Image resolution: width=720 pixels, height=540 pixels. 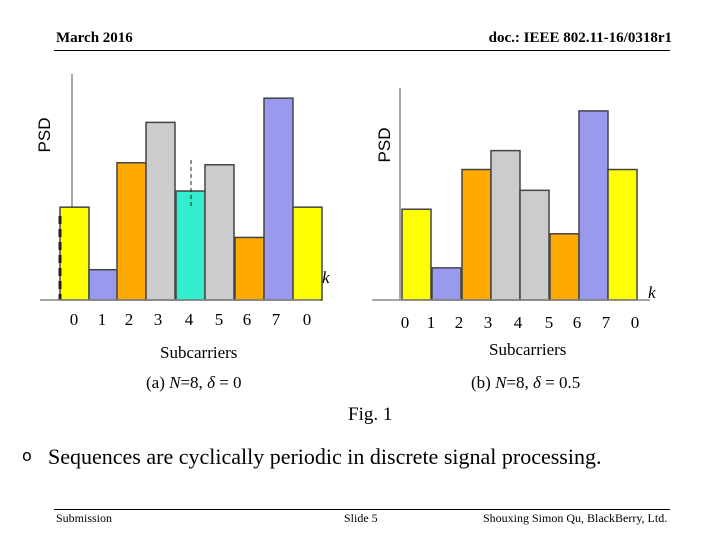 I want to click on figure-caption: Fig. 1, so click(x=370, y=414).